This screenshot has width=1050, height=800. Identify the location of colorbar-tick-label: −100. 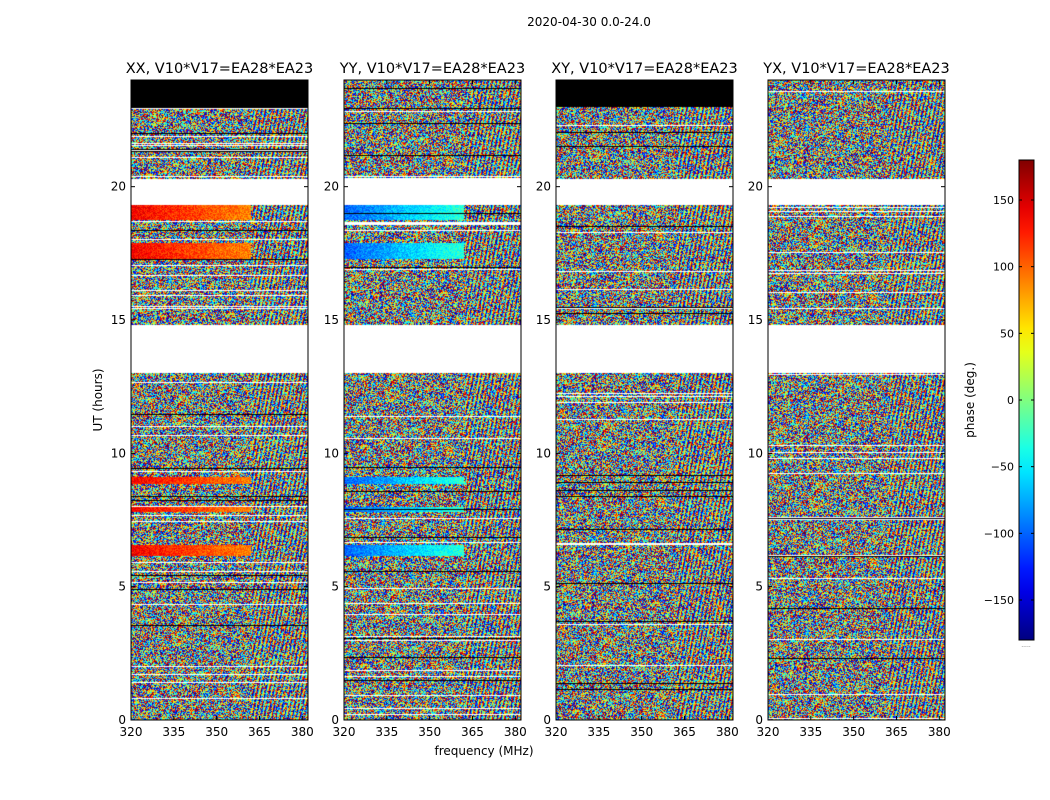
(999, 533).